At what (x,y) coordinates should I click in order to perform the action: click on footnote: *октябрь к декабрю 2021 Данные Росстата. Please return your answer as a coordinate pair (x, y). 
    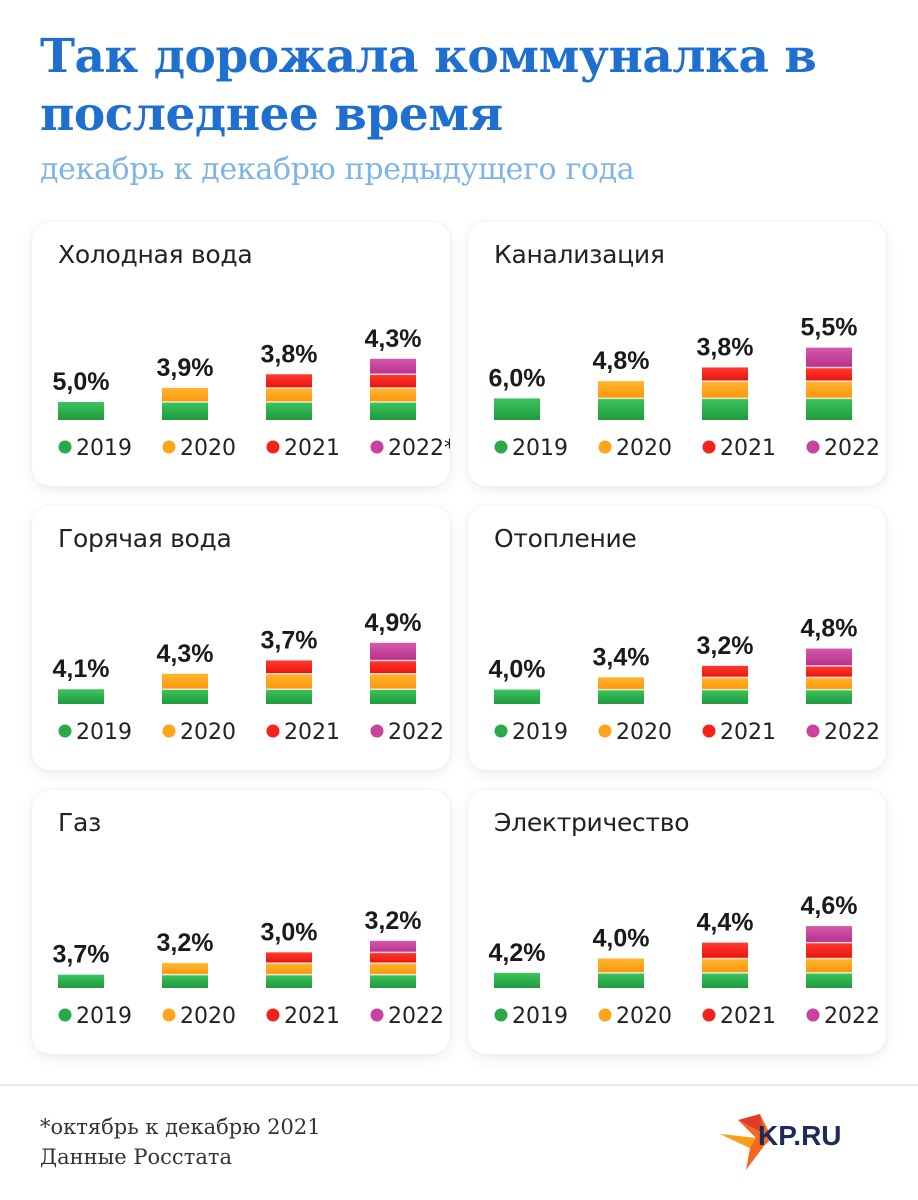
    Looking at the image, I should click on (180, 1142).